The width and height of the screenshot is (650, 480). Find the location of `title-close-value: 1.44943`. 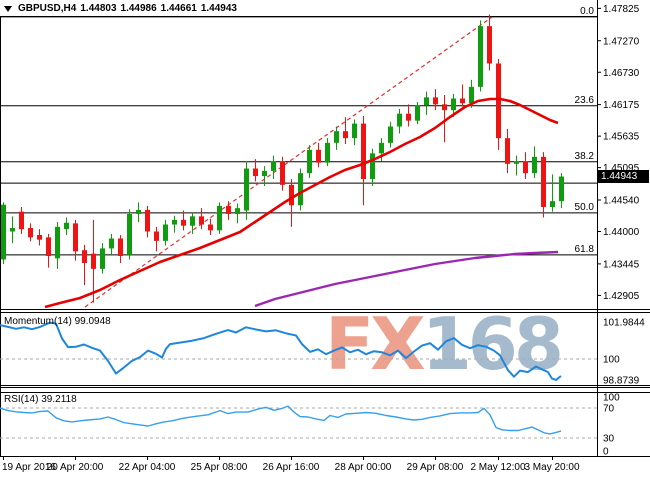

title-close-value: 1.44943 is located at coordinates (218, 8).